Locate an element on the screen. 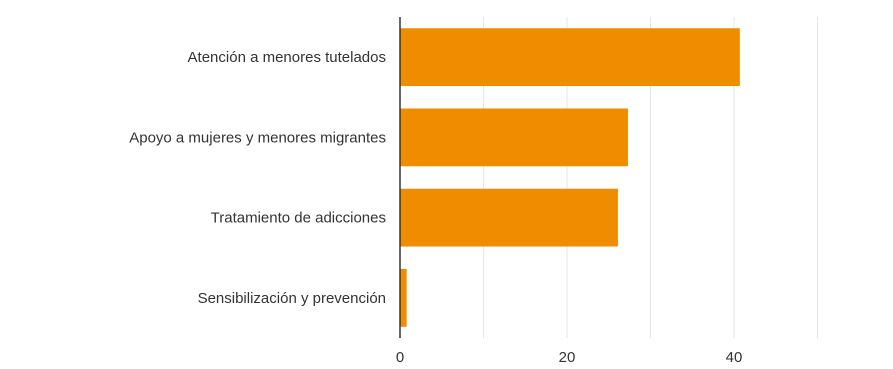  category-label-4: Sensibilización y prevención is located at coordinates (292, 298).